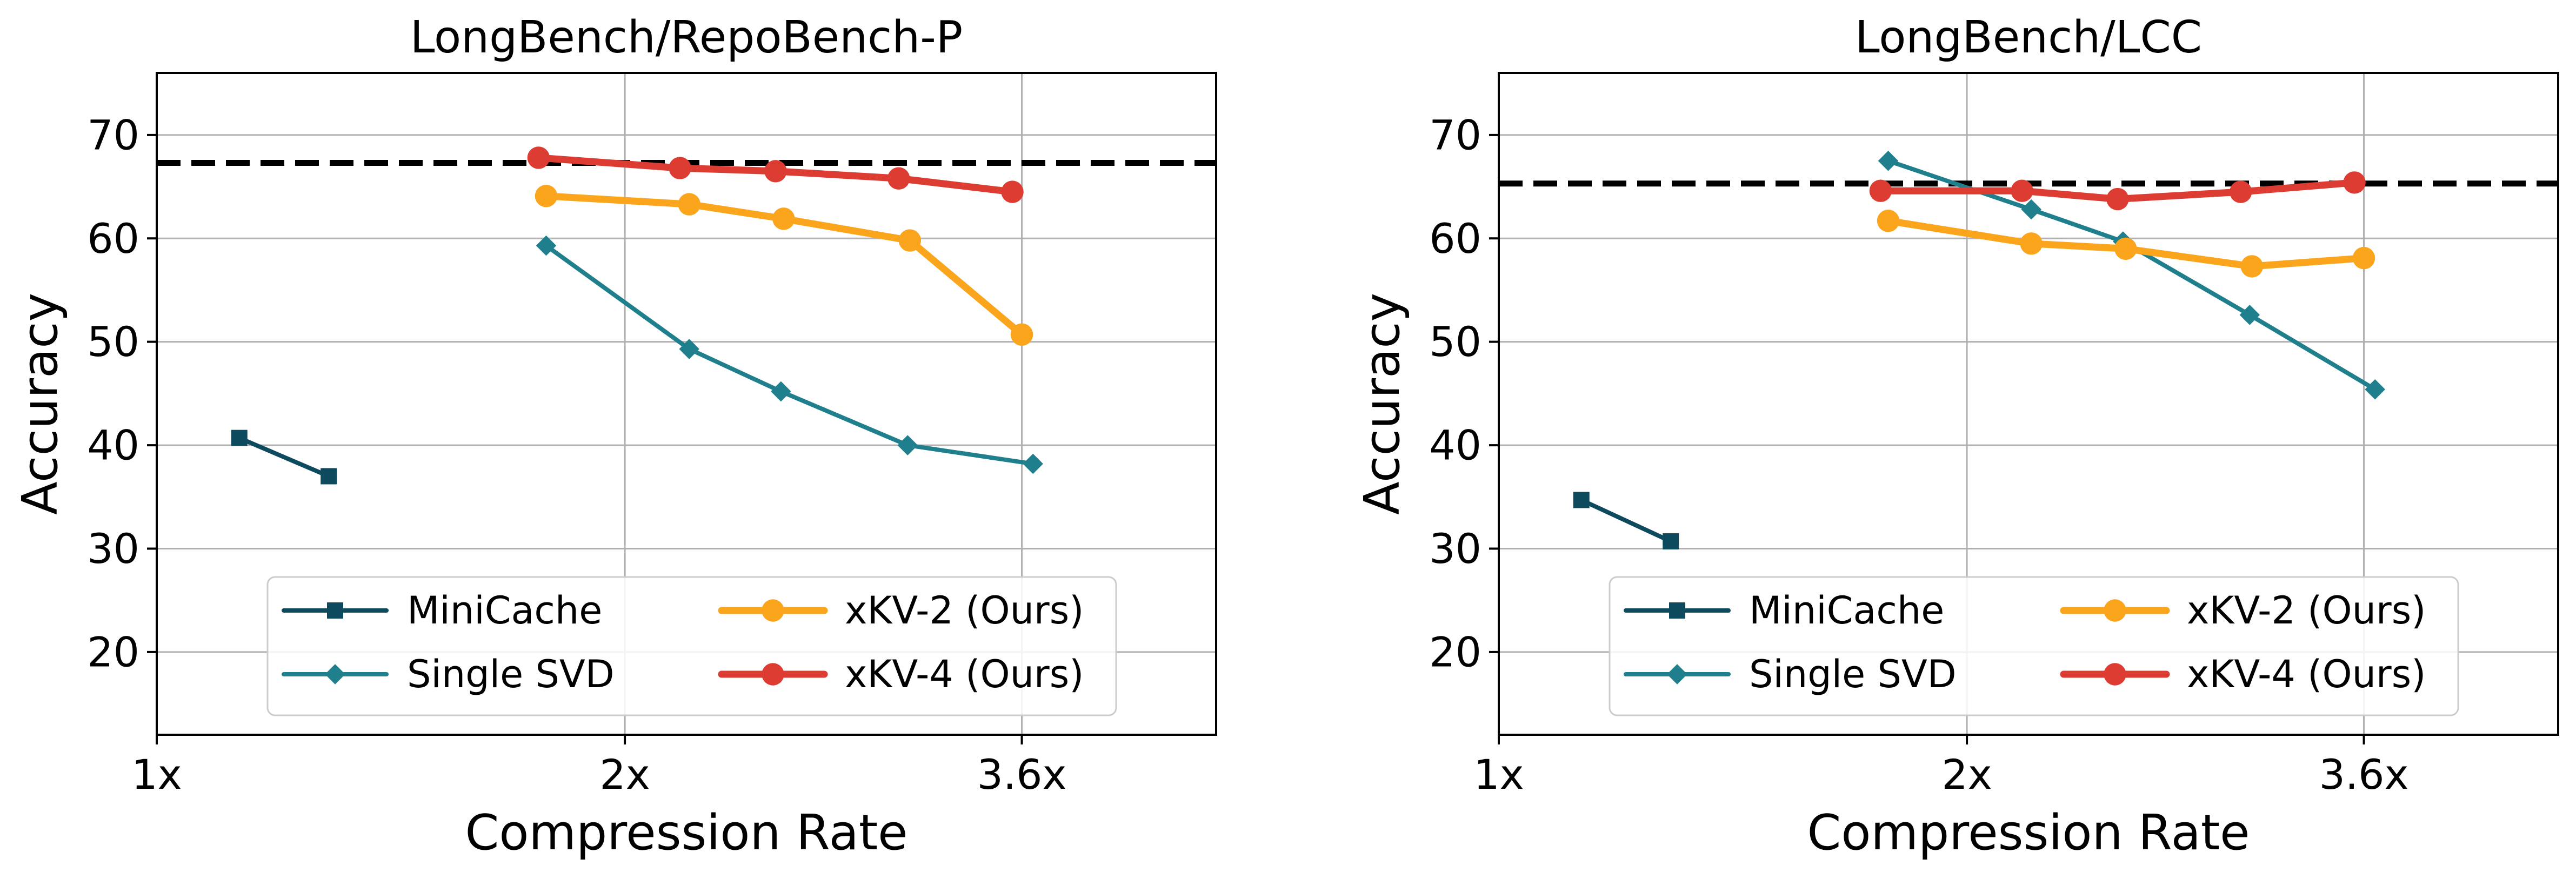 Image resolution: width=2576 pixels, height=879 pixels. What do you see at coordinates (686, 37) in the screenshot?
I see `chart-title: LongBench/RepoBench-P` at bounding box center [686, 37].